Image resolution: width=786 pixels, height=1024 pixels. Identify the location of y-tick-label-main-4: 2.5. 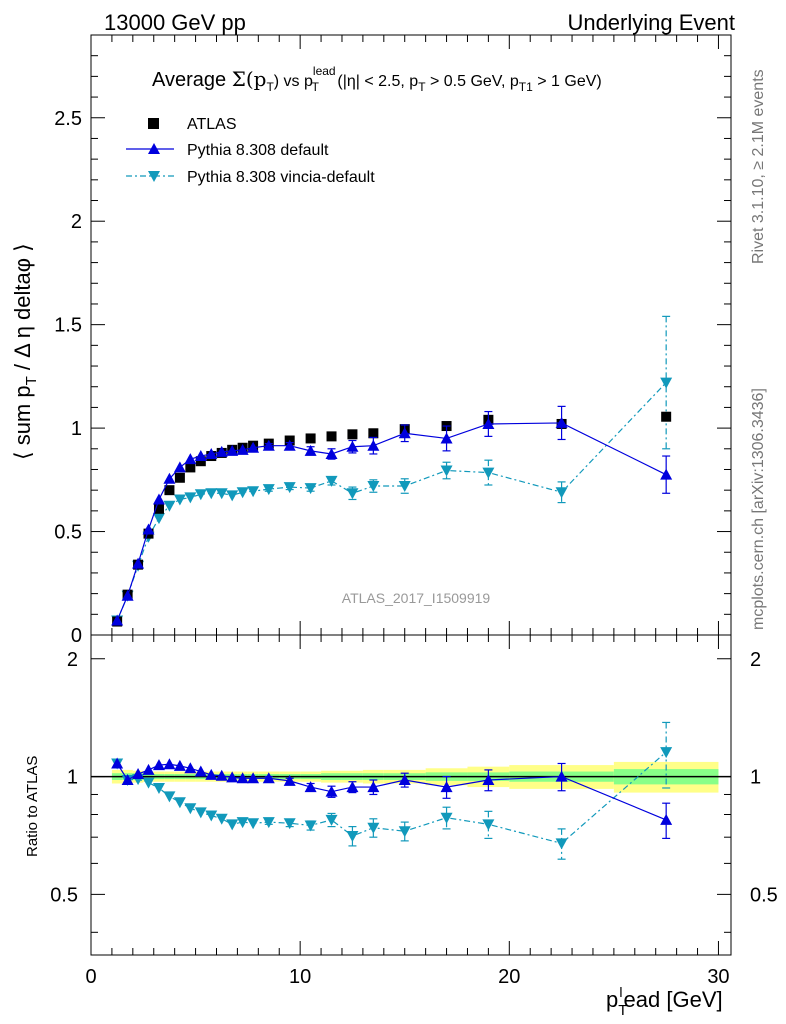
(68, 119).